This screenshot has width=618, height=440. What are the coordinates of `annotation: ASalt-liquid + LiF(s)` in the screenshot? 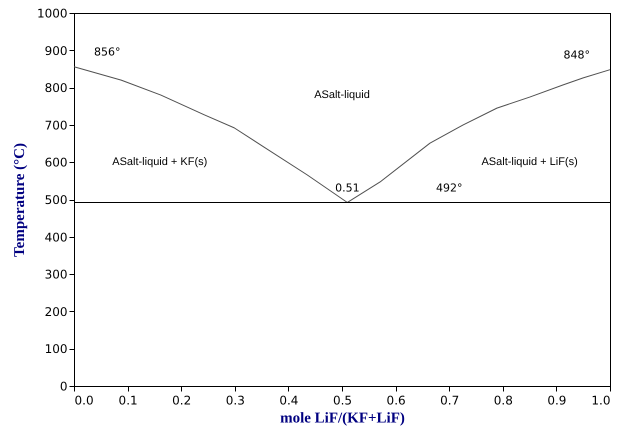 It's located at (529, 162).